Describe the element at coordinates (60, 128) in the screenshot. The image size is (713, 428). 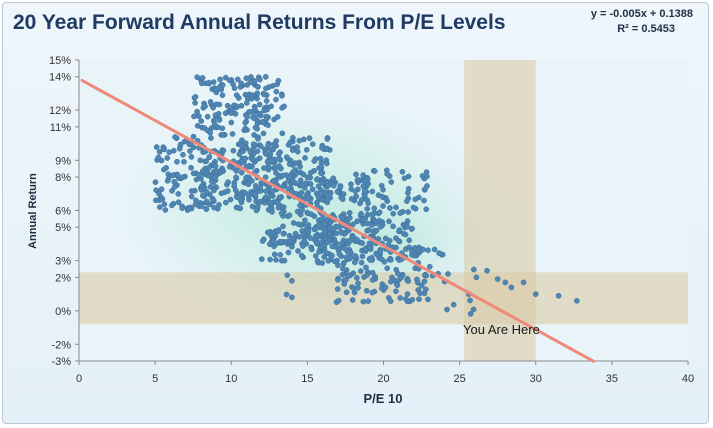
I see `y-tick-label: 11%` at that location.